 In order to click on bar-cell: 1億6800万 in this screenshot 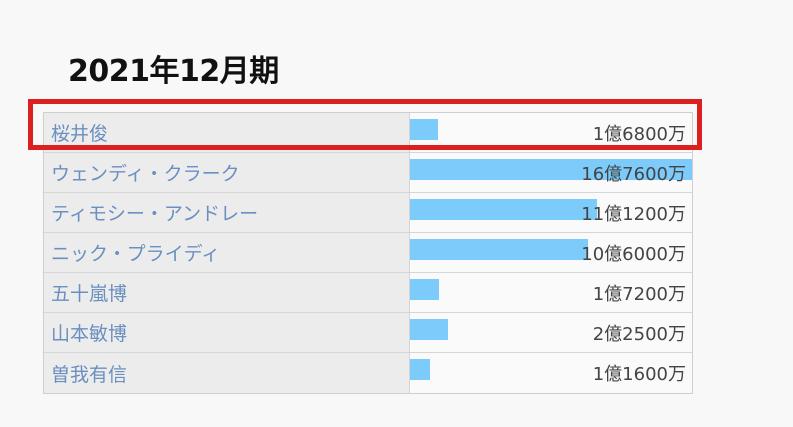, I will do `click(551, 132)`.